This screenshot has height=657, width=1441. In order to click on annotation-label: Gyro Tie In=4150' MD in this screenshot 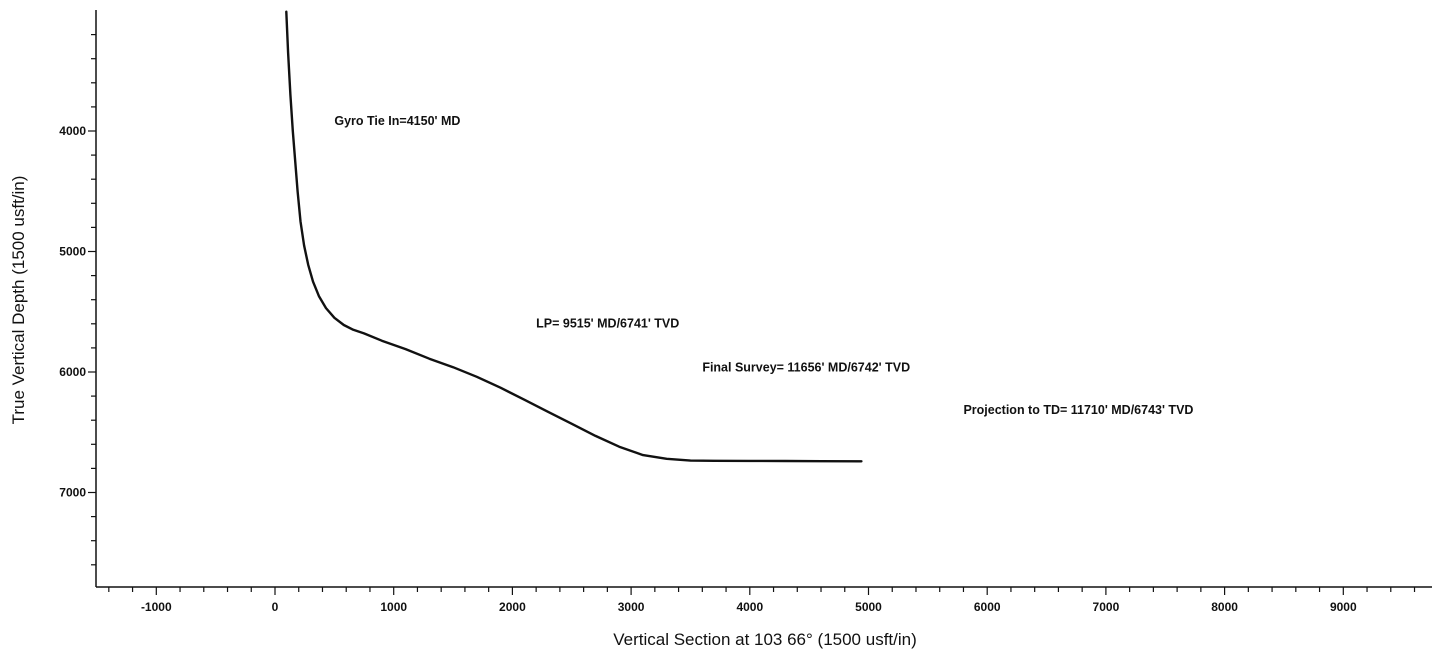, I will do `click(397, 121)`.